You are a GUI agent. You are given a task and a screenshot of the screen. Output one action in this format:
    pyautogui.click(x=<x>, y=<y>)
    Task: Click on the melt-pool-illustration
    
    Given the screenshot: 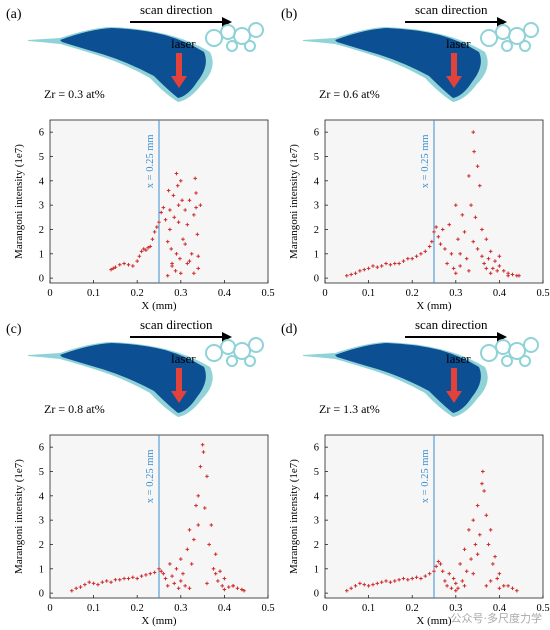 What is the action you would take?
    pyautogui.click(x=120, y=64)
    